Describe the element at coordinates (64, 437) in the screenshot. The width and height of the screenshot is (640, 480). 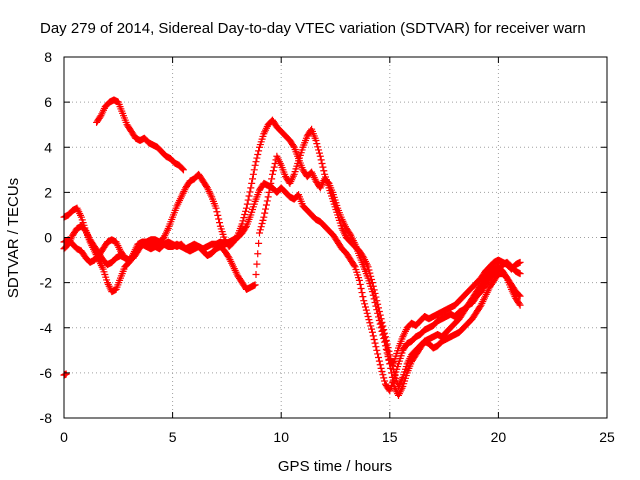
I see `x-tick-label: 0` at that location.